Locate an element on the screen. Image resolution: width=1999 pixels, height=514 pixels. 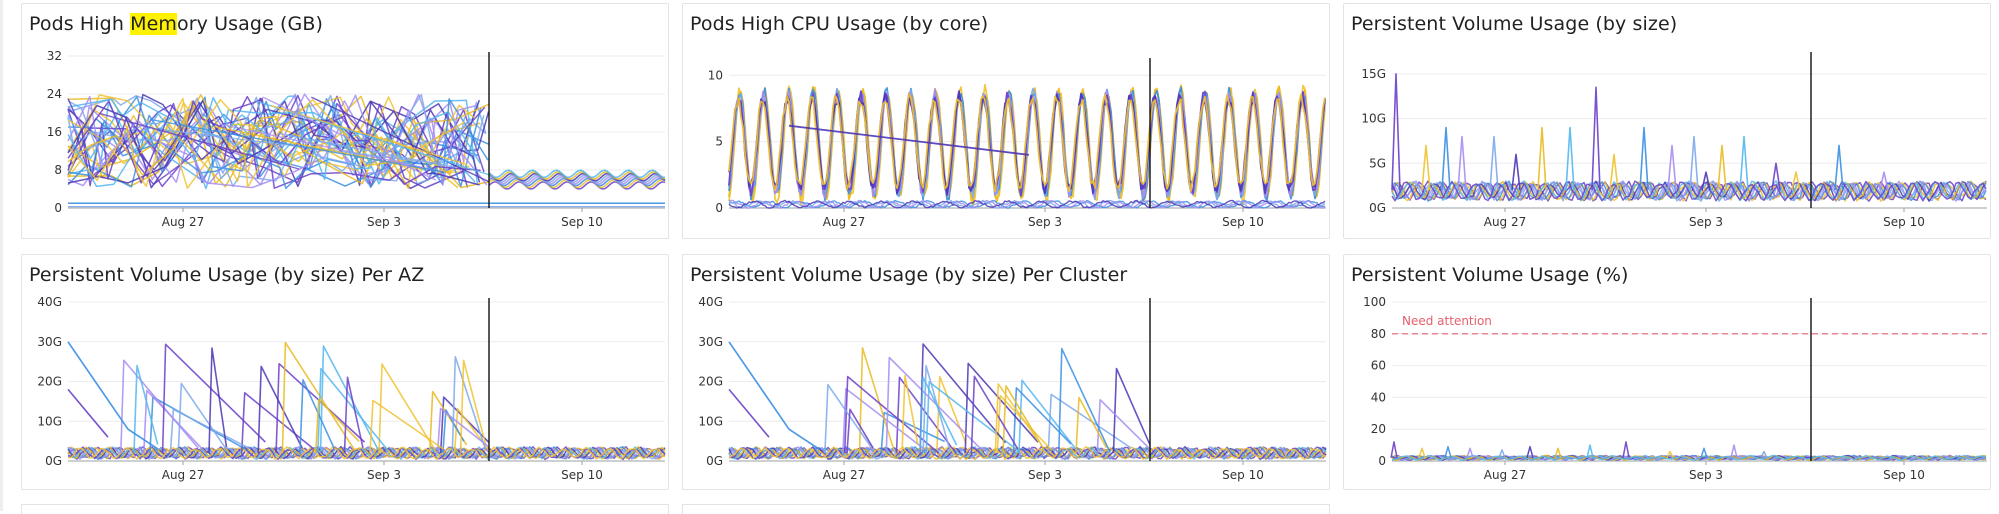
y-tick-label: 24 is located at coordinates (54, 94).